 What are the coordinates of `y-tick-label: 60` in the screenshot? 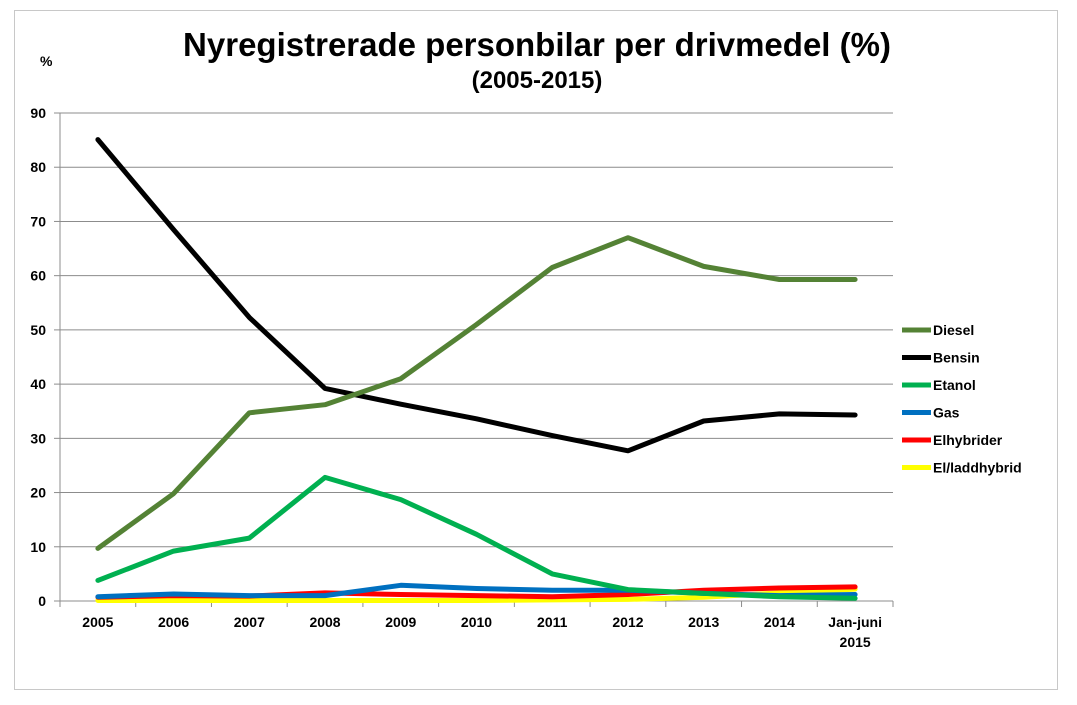 It's located at (38, 276).